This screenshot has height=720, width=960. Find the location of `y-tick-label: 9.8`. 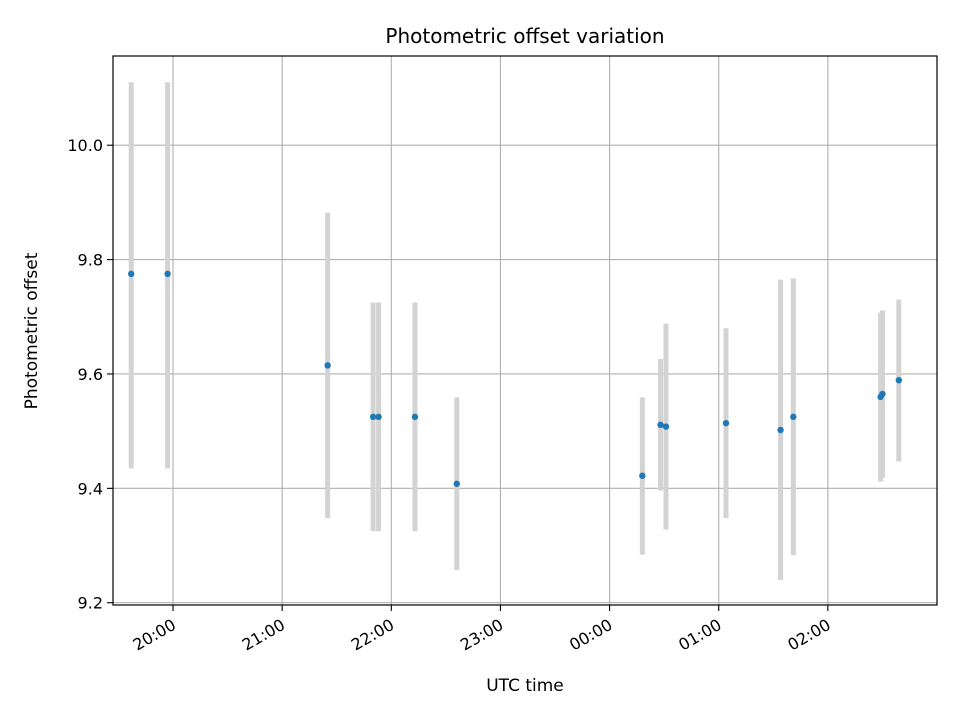

y-tick-label: 9.8 is located at coordinates (90, 260).